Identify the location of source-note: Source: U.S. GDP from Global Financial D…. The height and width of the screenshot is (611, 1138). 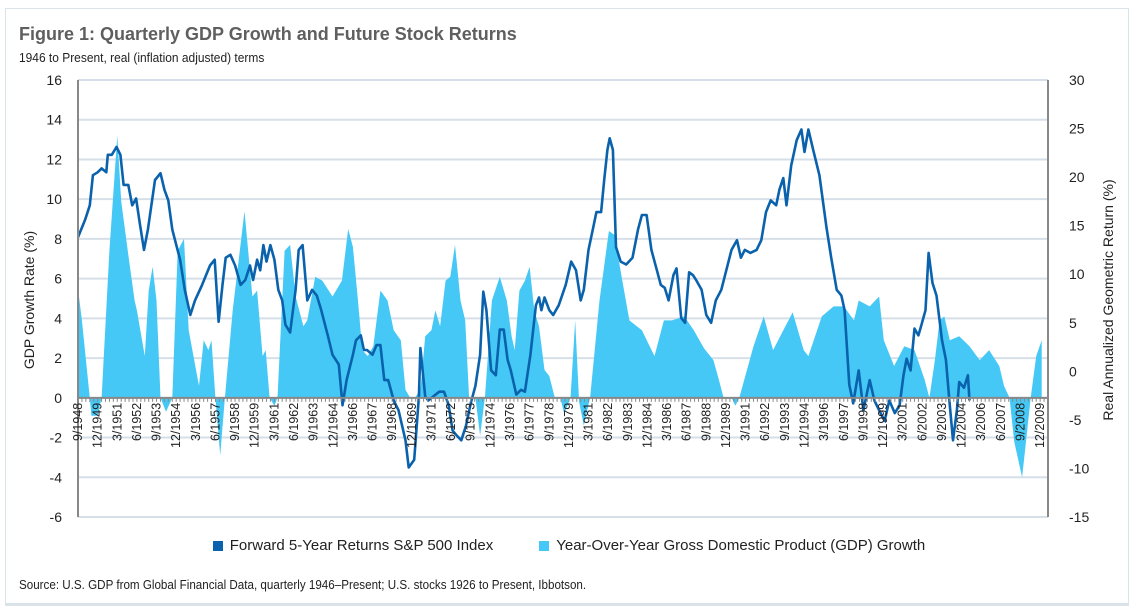
(303, 585).